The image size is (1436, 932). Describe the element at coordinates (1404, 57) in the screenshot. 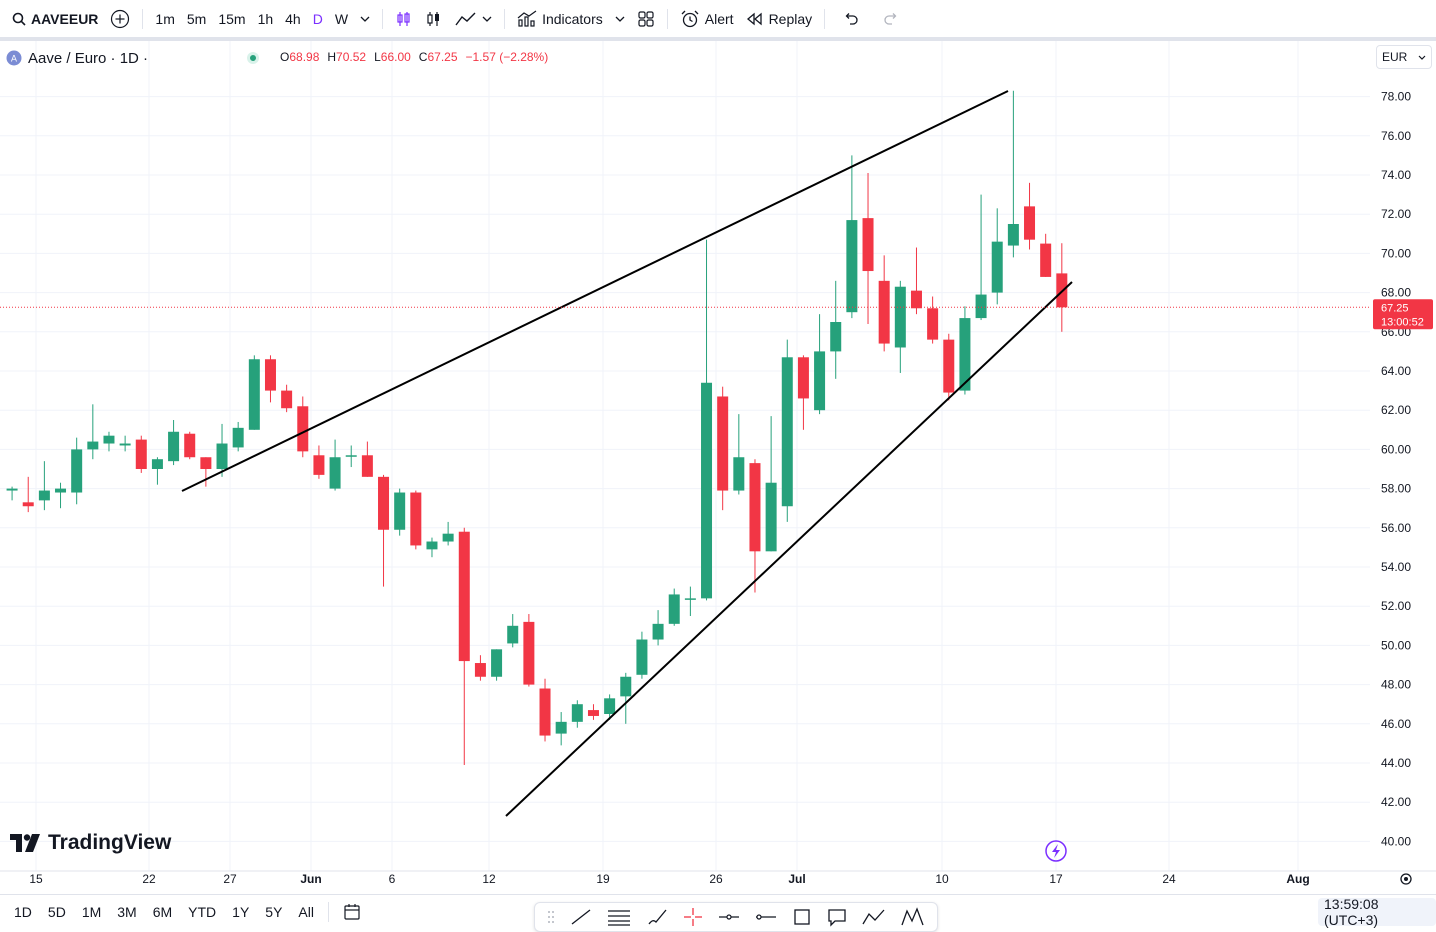

I see `currency-select: EUR` at that location.